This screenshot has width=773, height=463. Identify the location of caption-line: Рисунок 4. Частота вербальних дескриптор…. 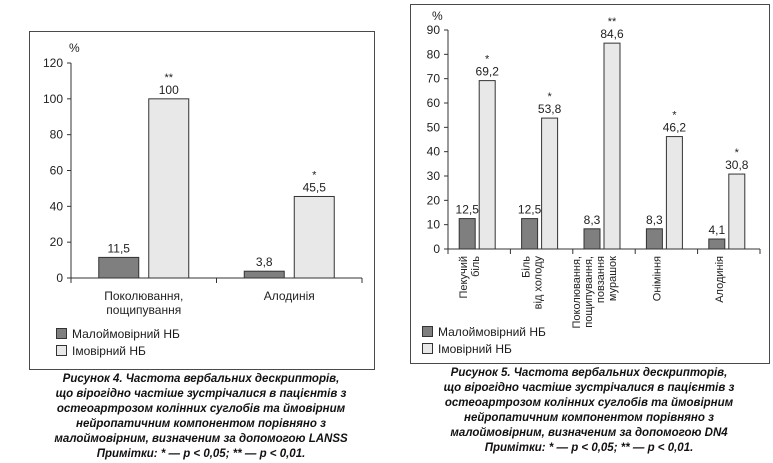
(201, 379).